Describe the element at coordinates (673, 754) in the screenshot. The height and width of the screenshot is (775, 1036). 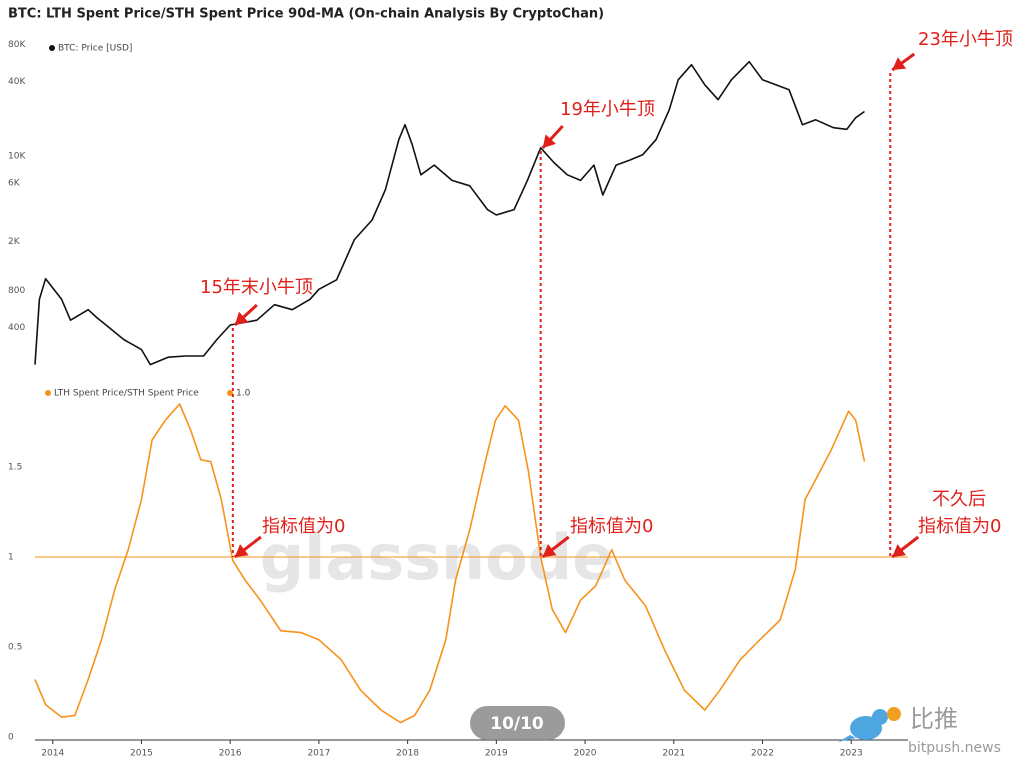
I see `x-tick-label: 2021` at that location.